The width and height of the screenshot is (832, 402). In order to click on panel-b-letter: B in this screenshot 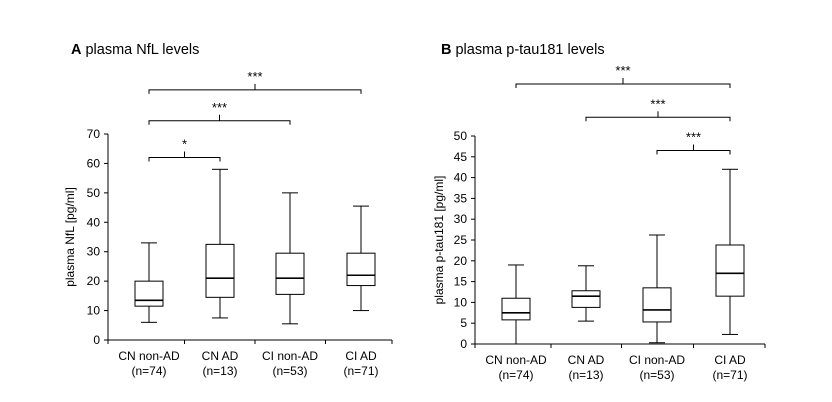, I will do `click(446, 50)`.